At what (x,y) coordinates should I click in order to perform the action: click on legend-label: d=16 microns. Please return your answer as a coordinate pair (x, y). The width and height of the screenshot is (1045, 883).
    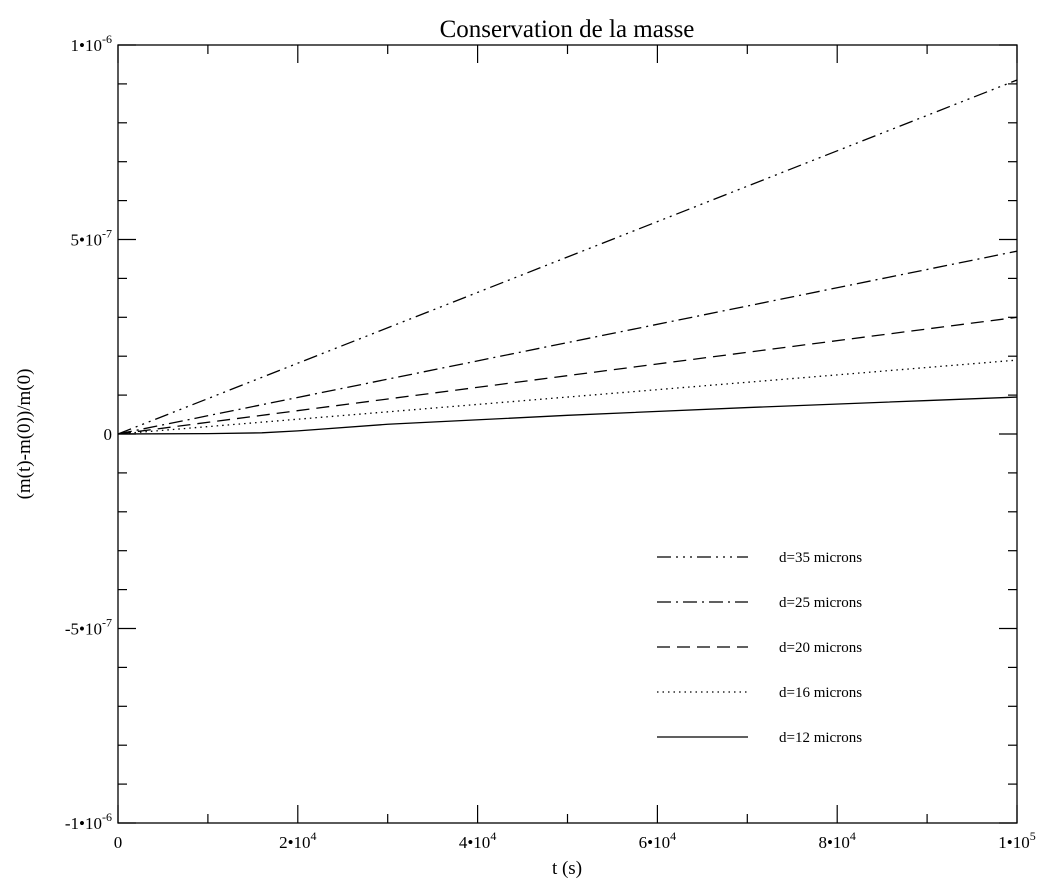
    Looking at the image, I should click on (820, 693).